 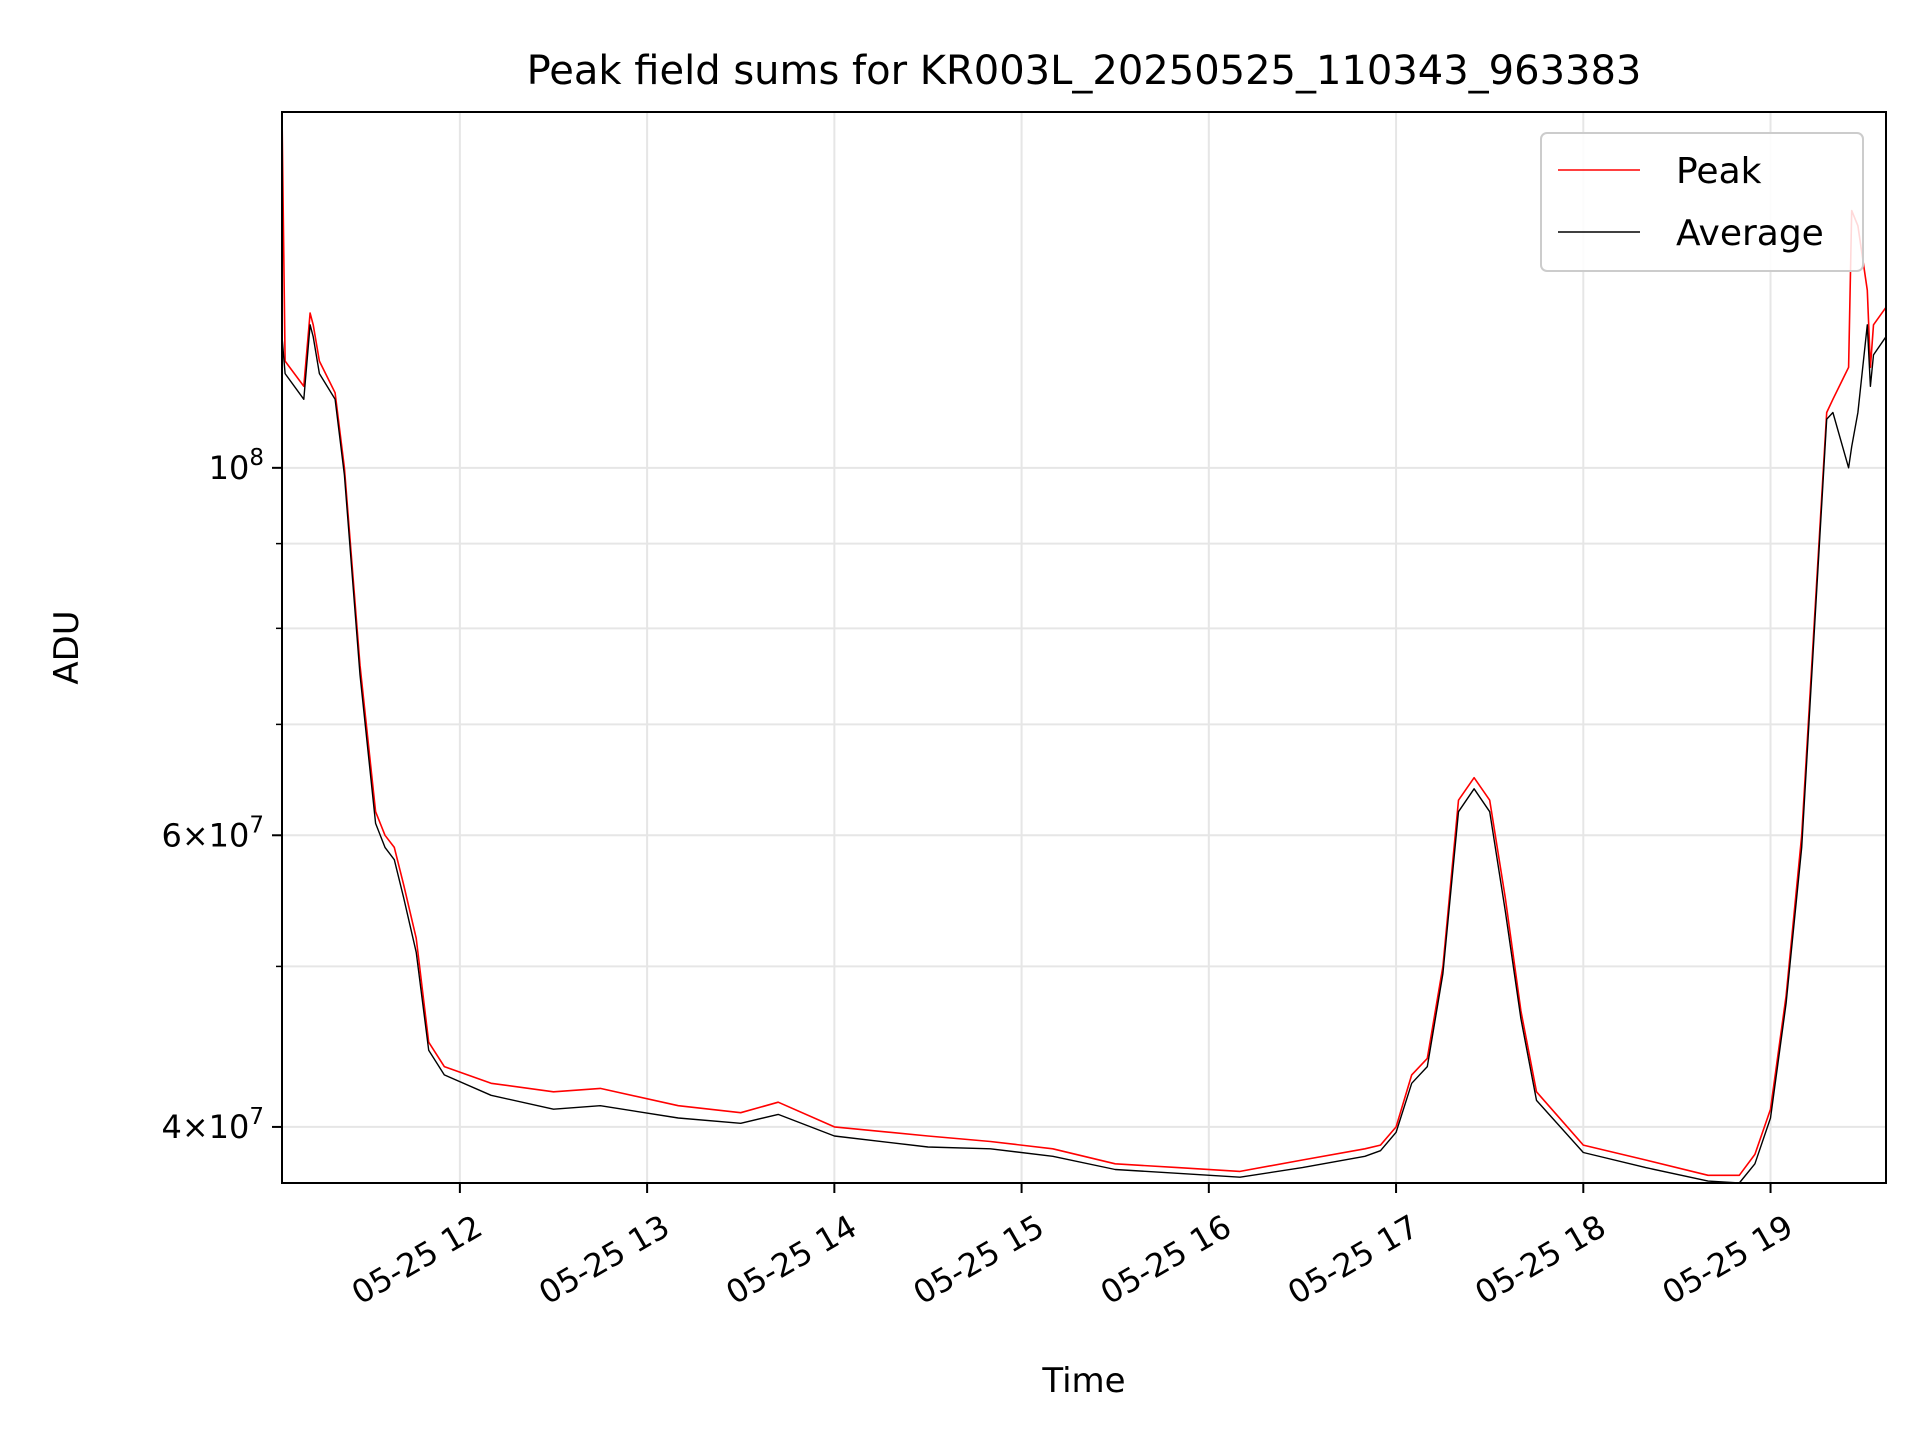 I want to click on y-tick-base: 6, so click(x=171, y=835).